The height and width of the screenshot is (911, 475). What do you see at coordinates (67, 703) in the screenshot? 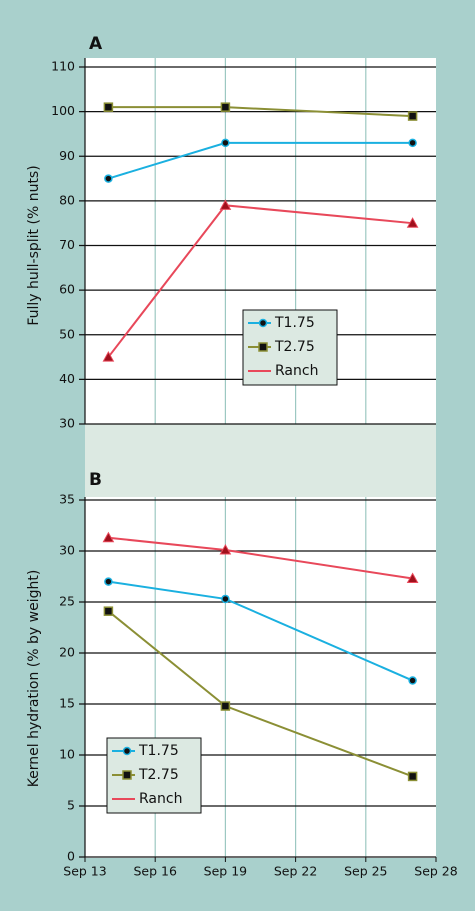
I see `y-tick-label: 15` at bounding box center [67, 703].